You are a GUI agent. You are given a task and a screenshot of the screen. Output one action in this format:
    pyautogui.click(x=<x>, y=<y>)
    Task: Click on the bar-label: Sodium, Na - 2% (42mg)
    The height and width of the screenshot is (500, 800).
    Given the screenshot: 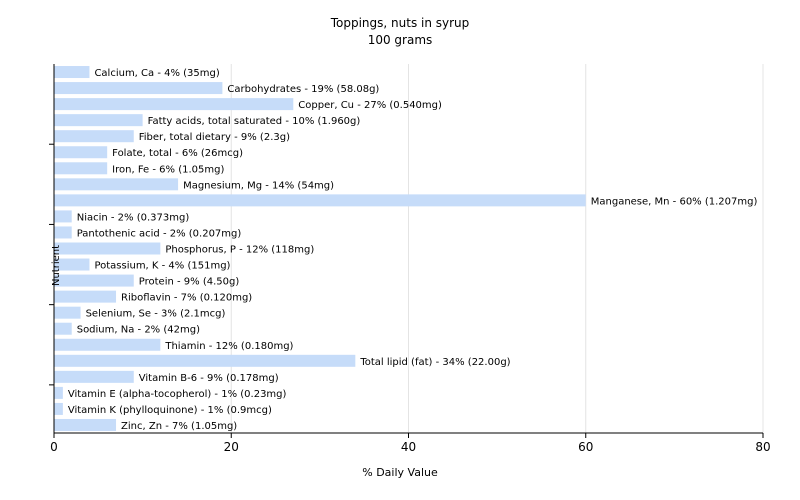 What is the action you would take?
    pyautogui.click(x=138, y=330)
    